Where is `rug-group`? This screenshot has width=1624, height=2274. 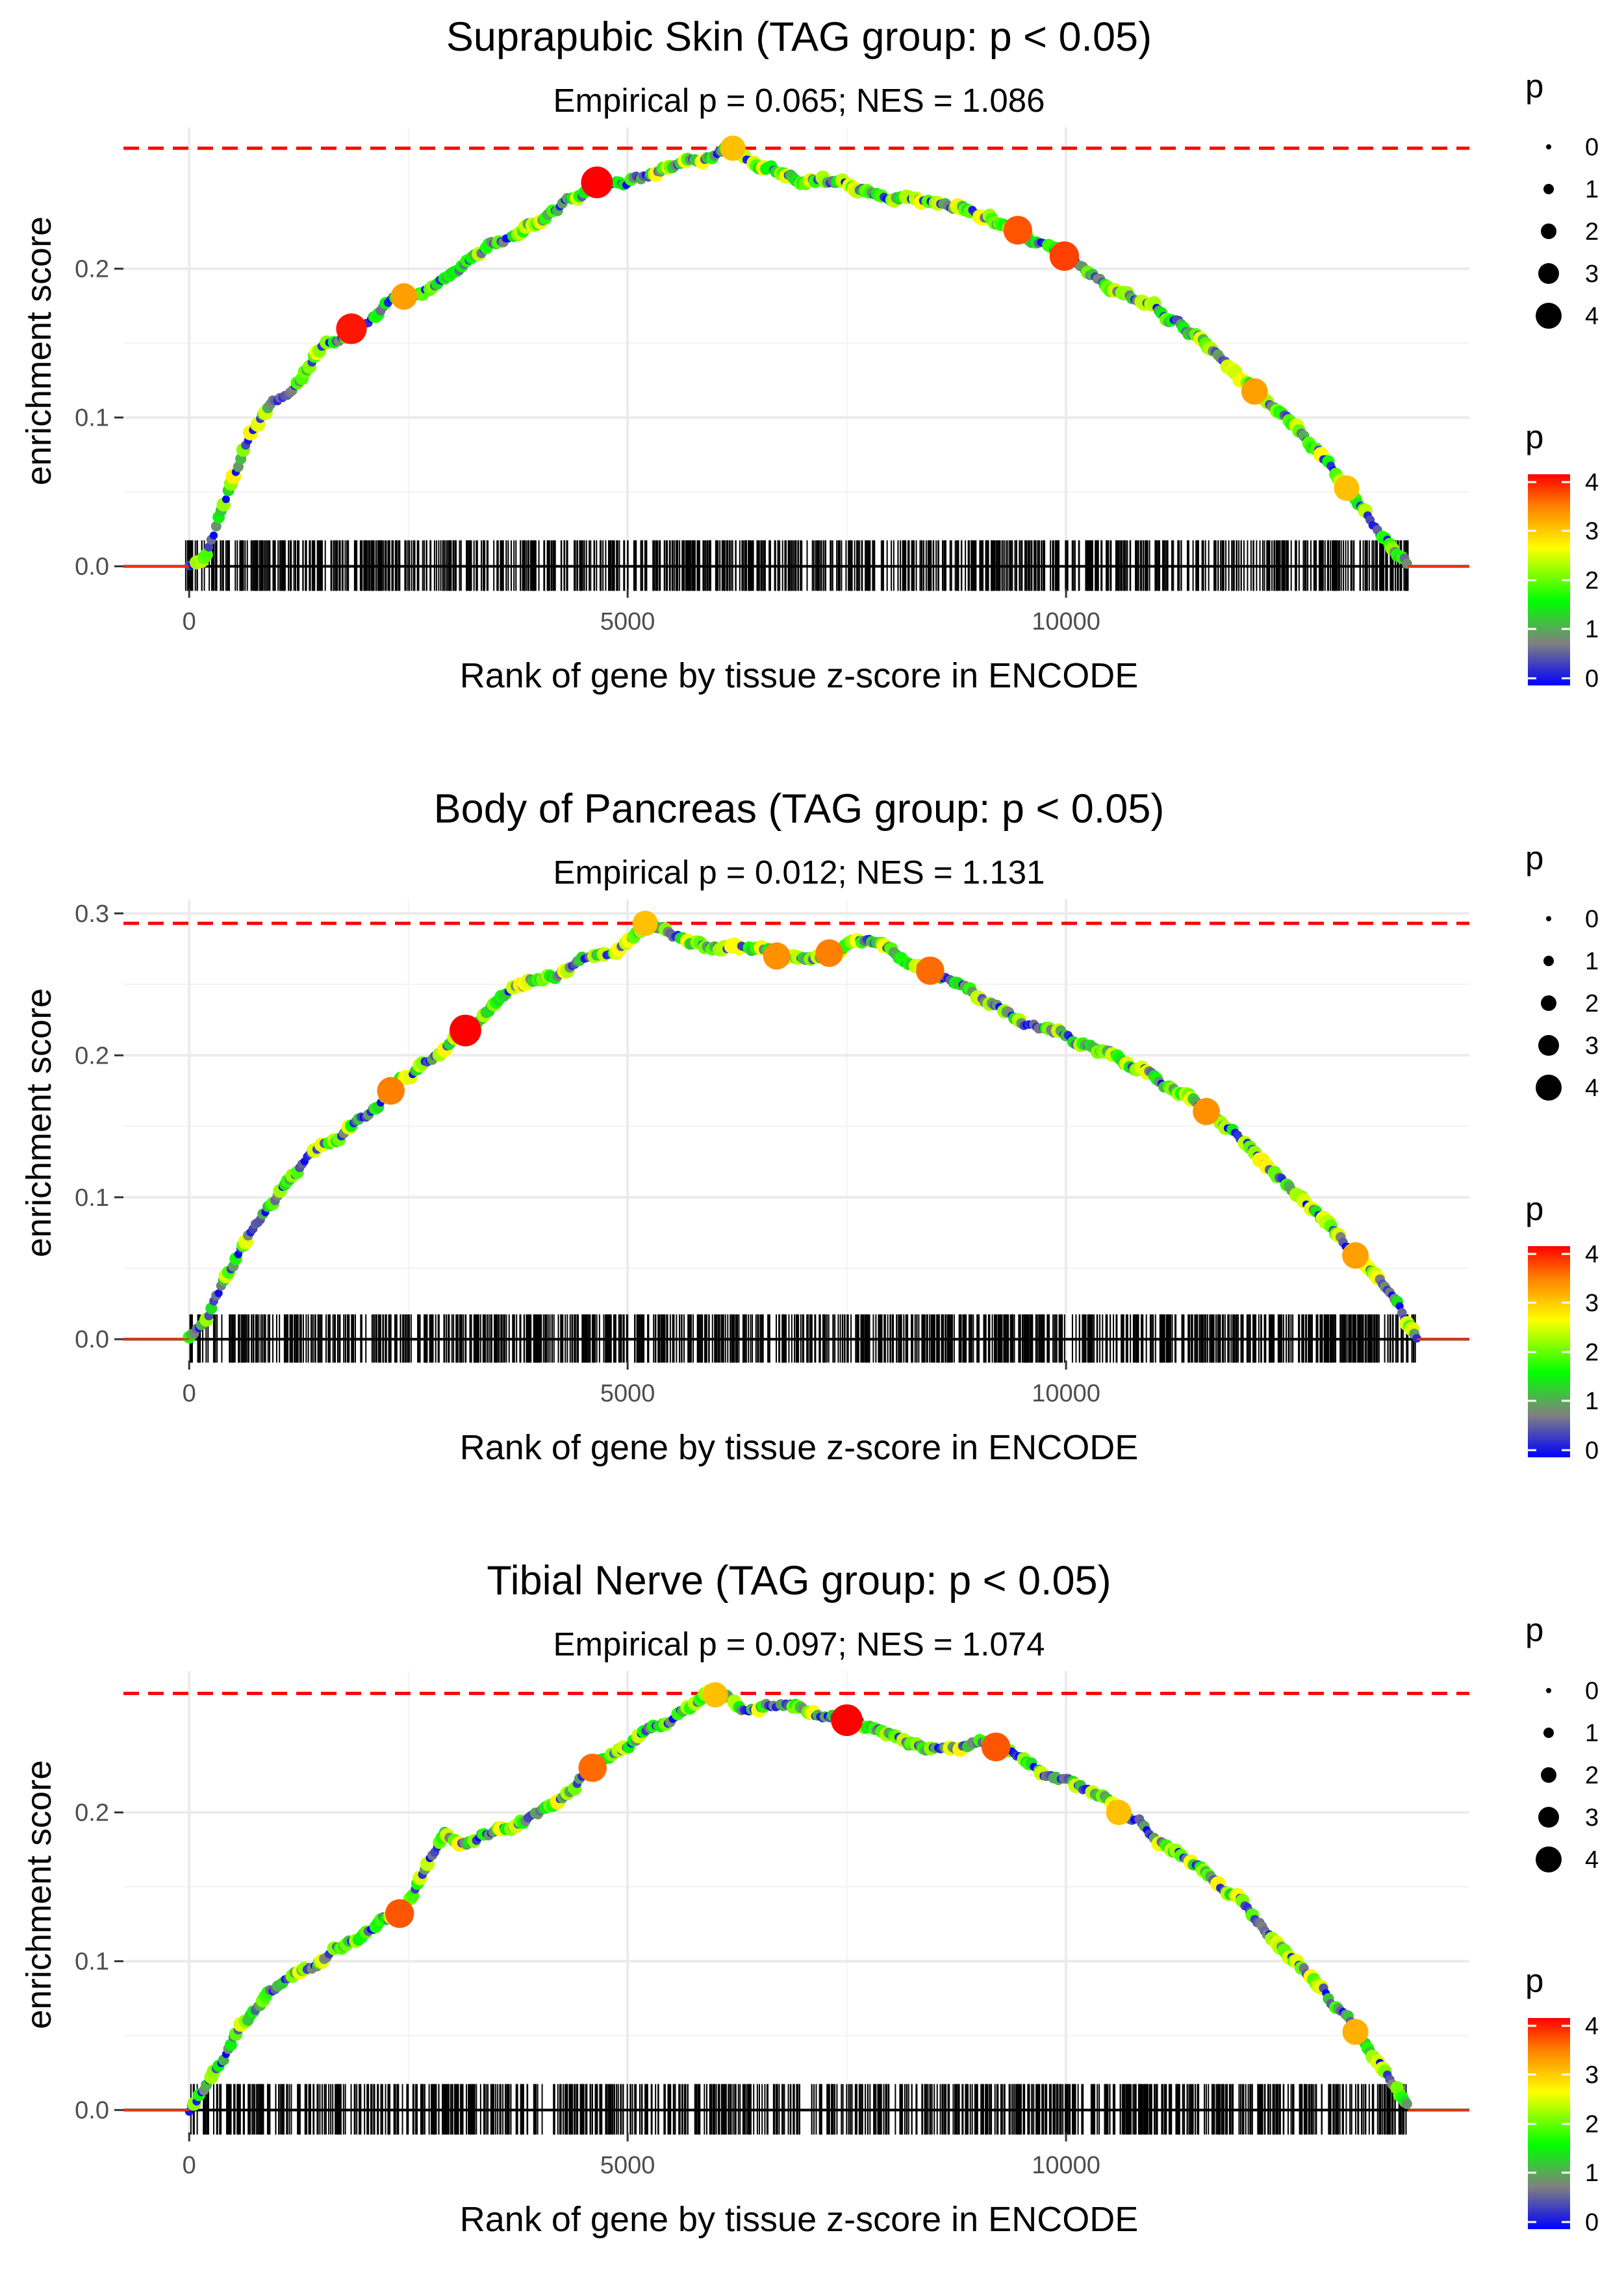 rug-group is located at coordinates (802, 1338).